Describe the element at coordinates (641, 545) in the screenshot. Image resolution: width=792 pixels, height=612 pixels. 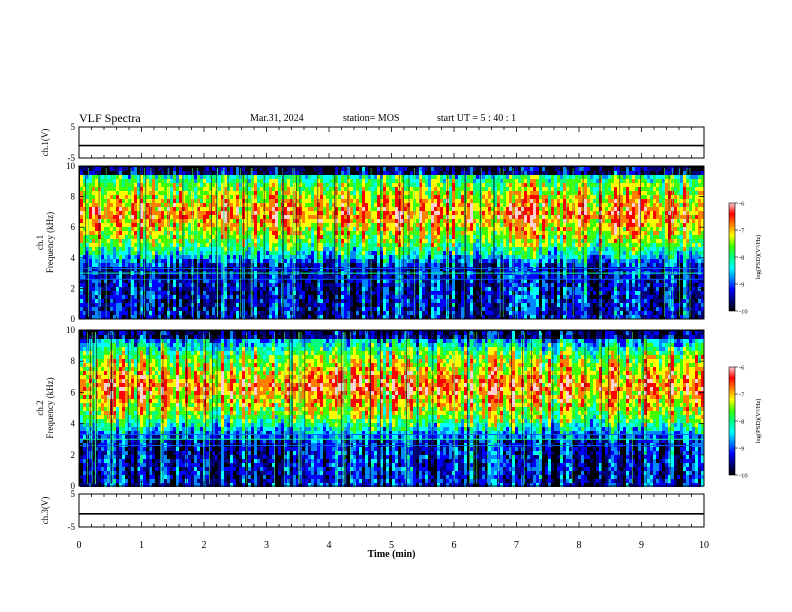
I see `x-tick-label: 9` at that location.